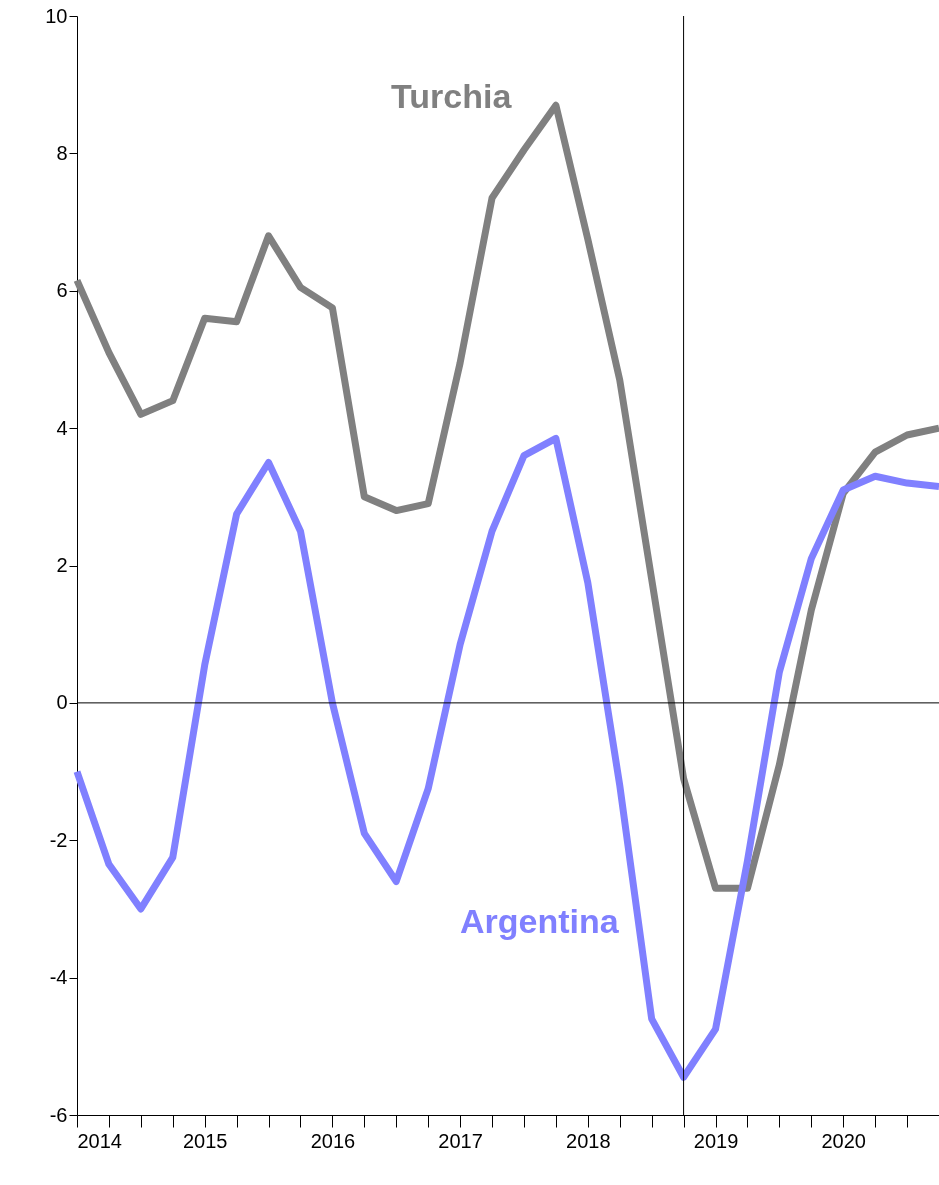 Image resolution: width=939 pixels, height=1185 pixels. Describe the element at coordinates (588, 1140) in the screenshot. I see `x-tick-label: 2018` at that location.